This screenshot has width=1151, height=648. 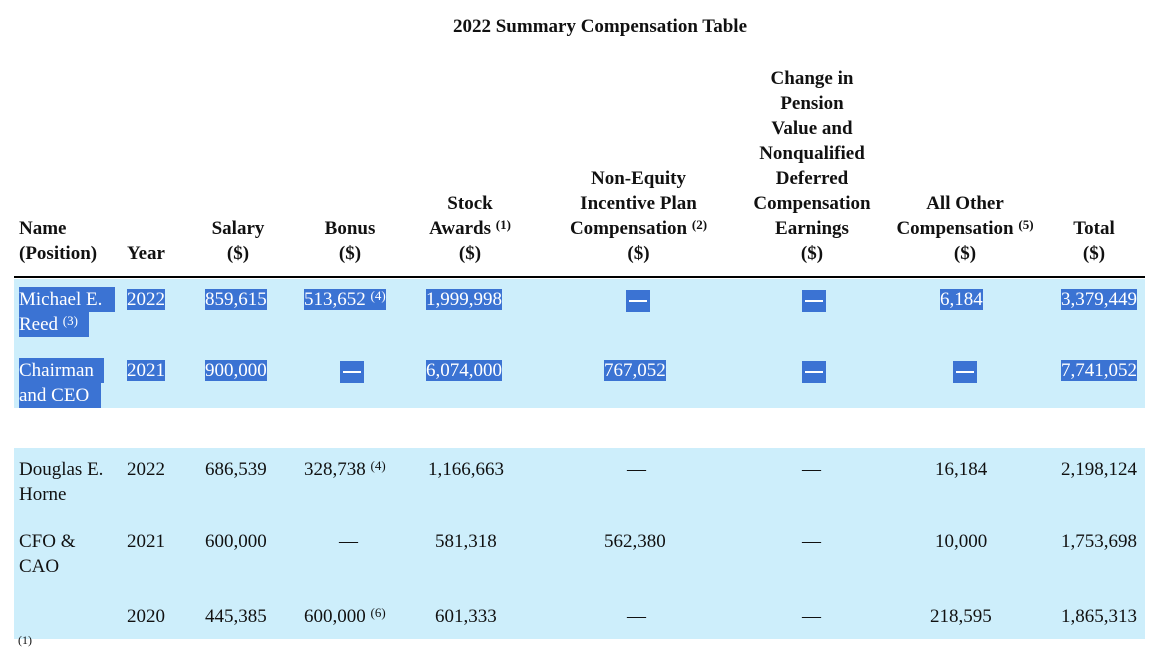 What do you see at coordinates (1099, 370) in the screenshot?
I see `cell-total: 7,741,052` at bounding box center [1099, 370].